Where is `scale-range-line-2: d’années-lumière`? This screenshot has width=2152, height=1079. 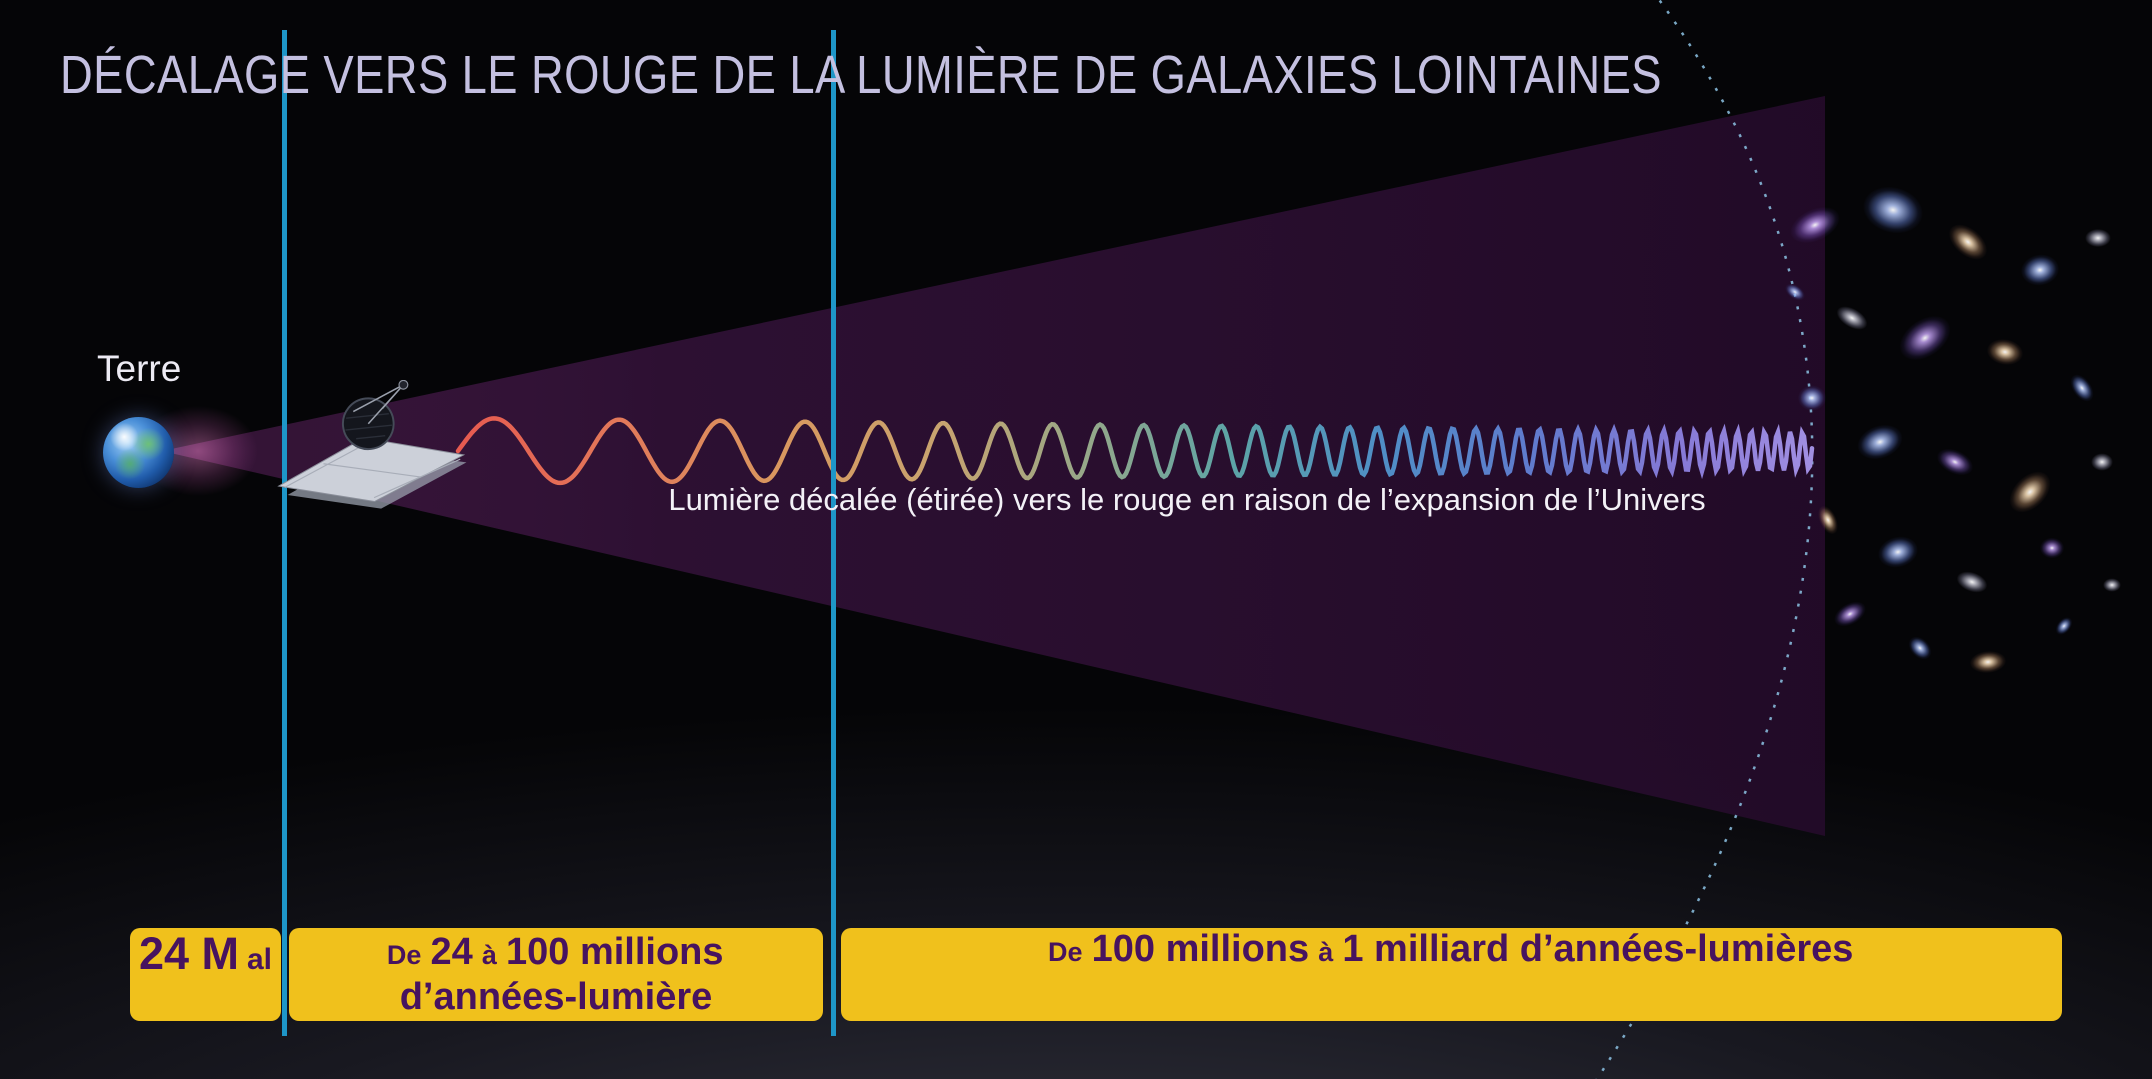
scale-range-line-2: d’années-lumière is located at coordinates (555, 997).